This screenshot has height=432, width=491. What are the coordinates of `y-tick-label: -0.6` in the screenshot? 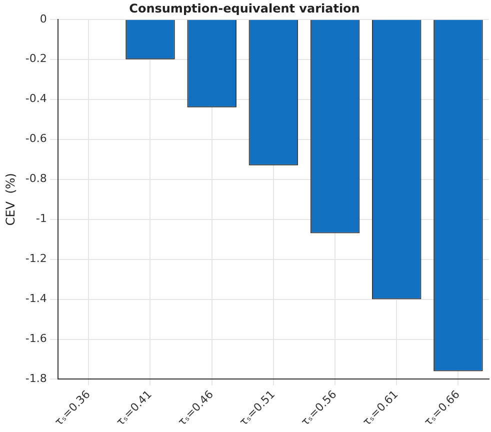 It's located at (36, 139).